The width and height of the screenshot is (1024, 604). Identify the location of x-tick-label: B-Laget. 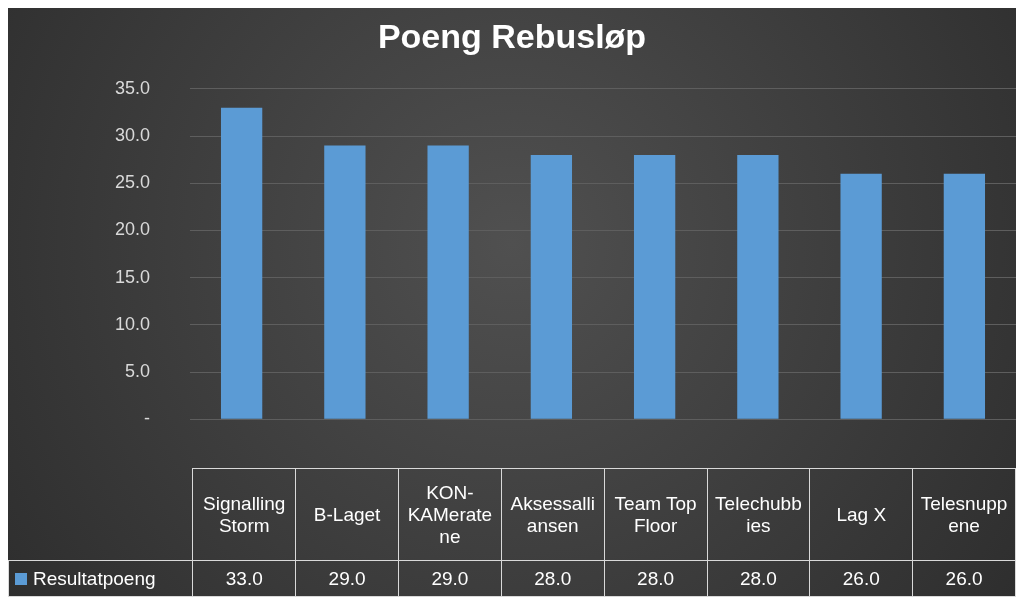
(347, 514).